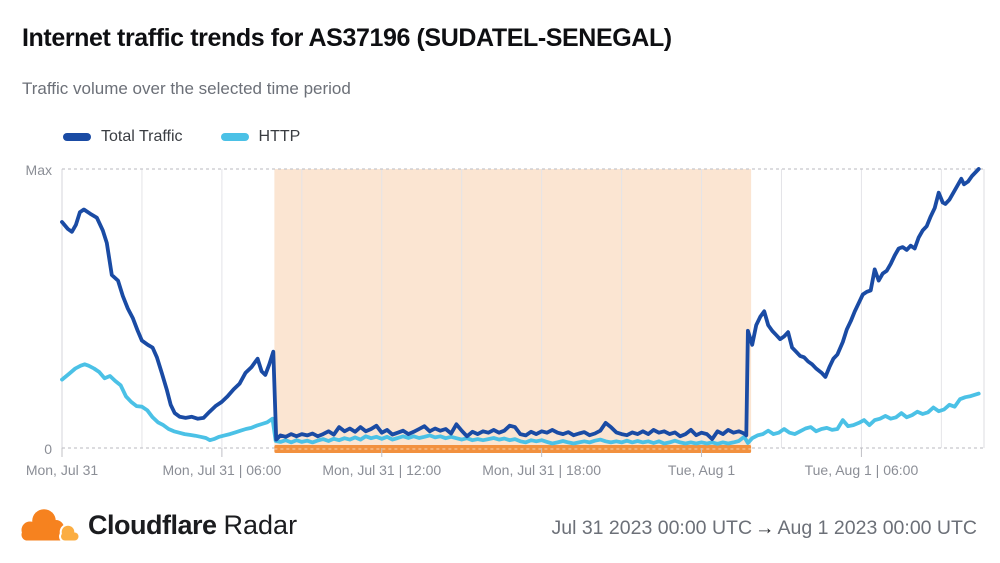 The height and width of the screenshot is (563, 1000). Describe the element at coordinates (38, 170) in the screenshot. I see `y-axis-max-label: Max` at that location.